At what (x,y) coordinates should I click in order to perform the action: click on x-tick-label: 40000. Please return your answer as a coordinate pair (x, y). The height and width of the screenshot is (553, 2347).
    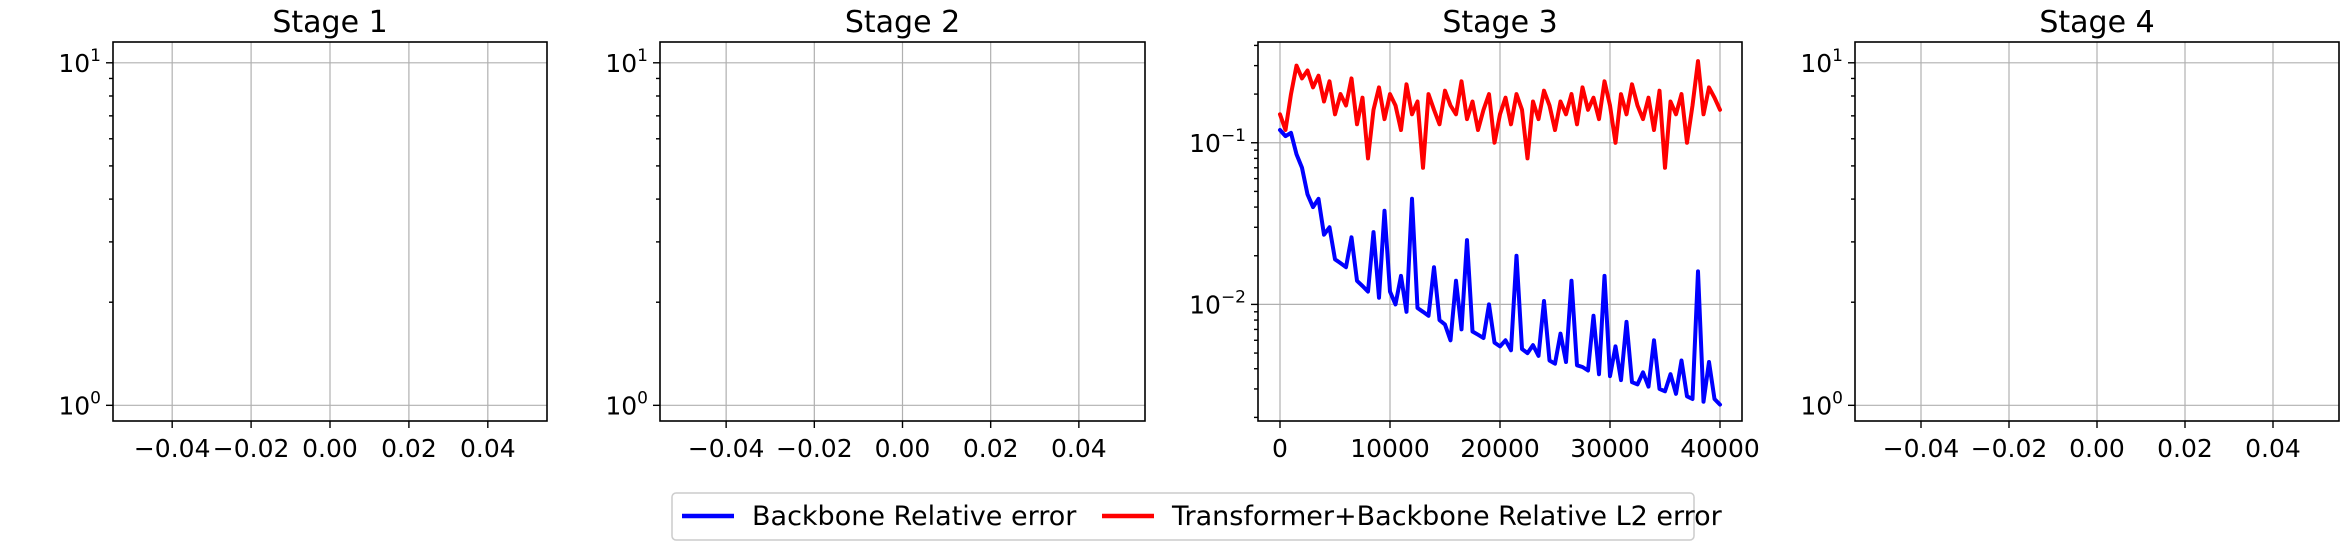
    Looking at the image, I should click on (1720, 448).